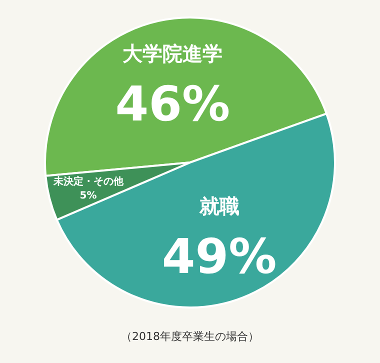  I want to click on text: （2018年度卒業生の場合）, so click(190, 336).